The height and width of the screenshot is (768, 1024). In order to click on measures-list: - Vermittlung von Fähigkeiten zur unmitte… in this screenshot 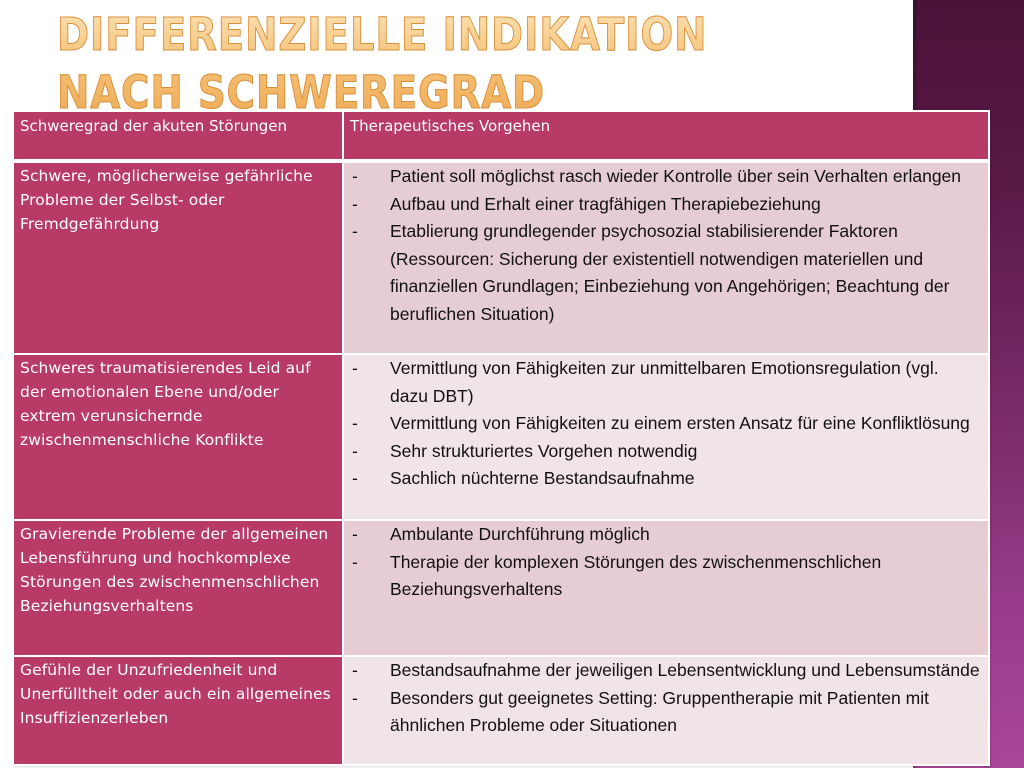, I will do `click(666, 424)`.